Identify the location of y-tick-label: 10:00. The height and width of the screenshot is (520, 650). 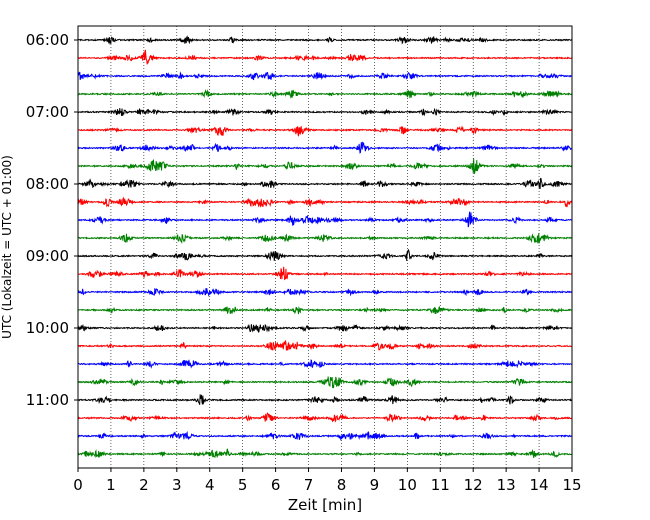
(47, 328).